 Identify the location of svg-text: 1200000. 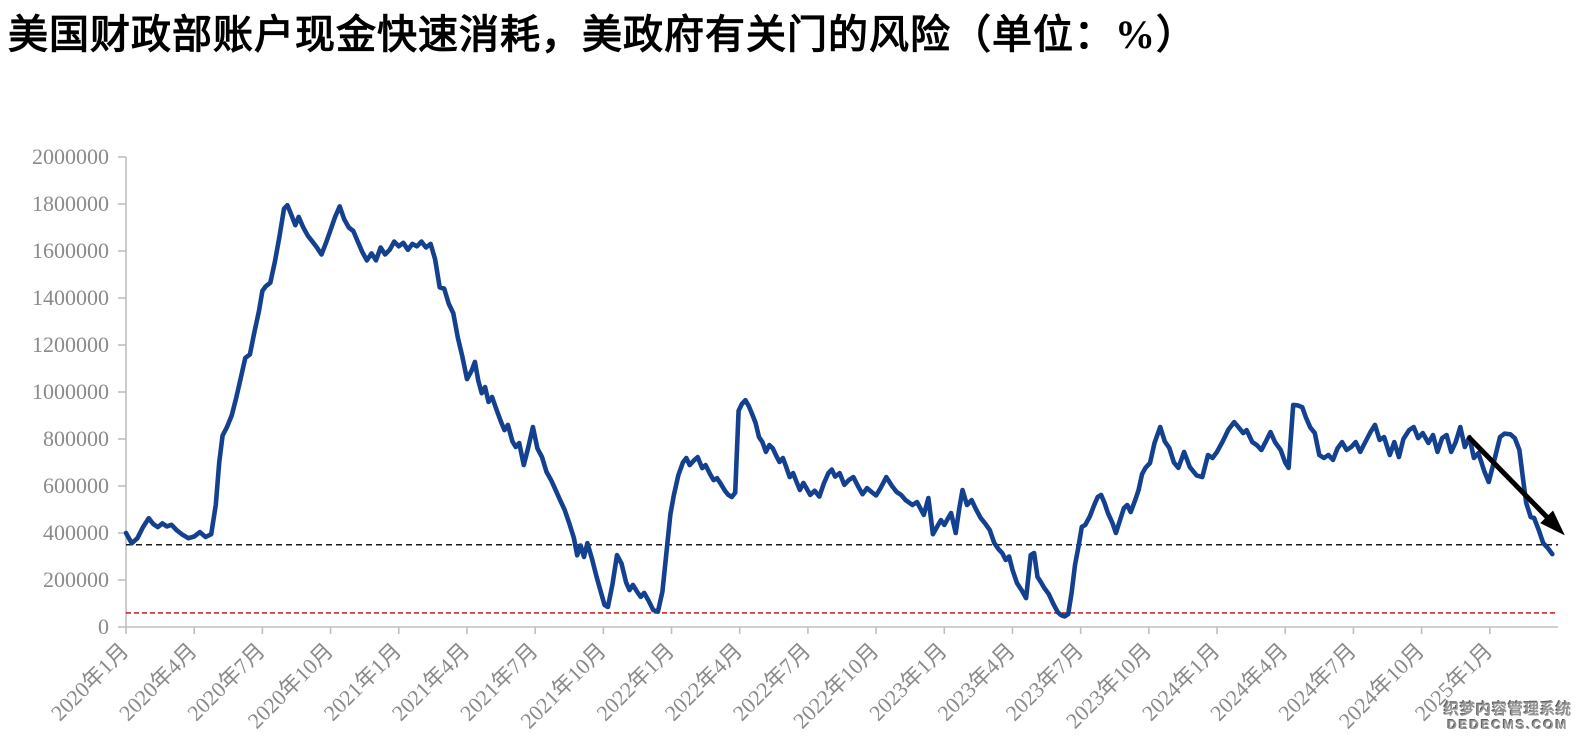
(70, 344).